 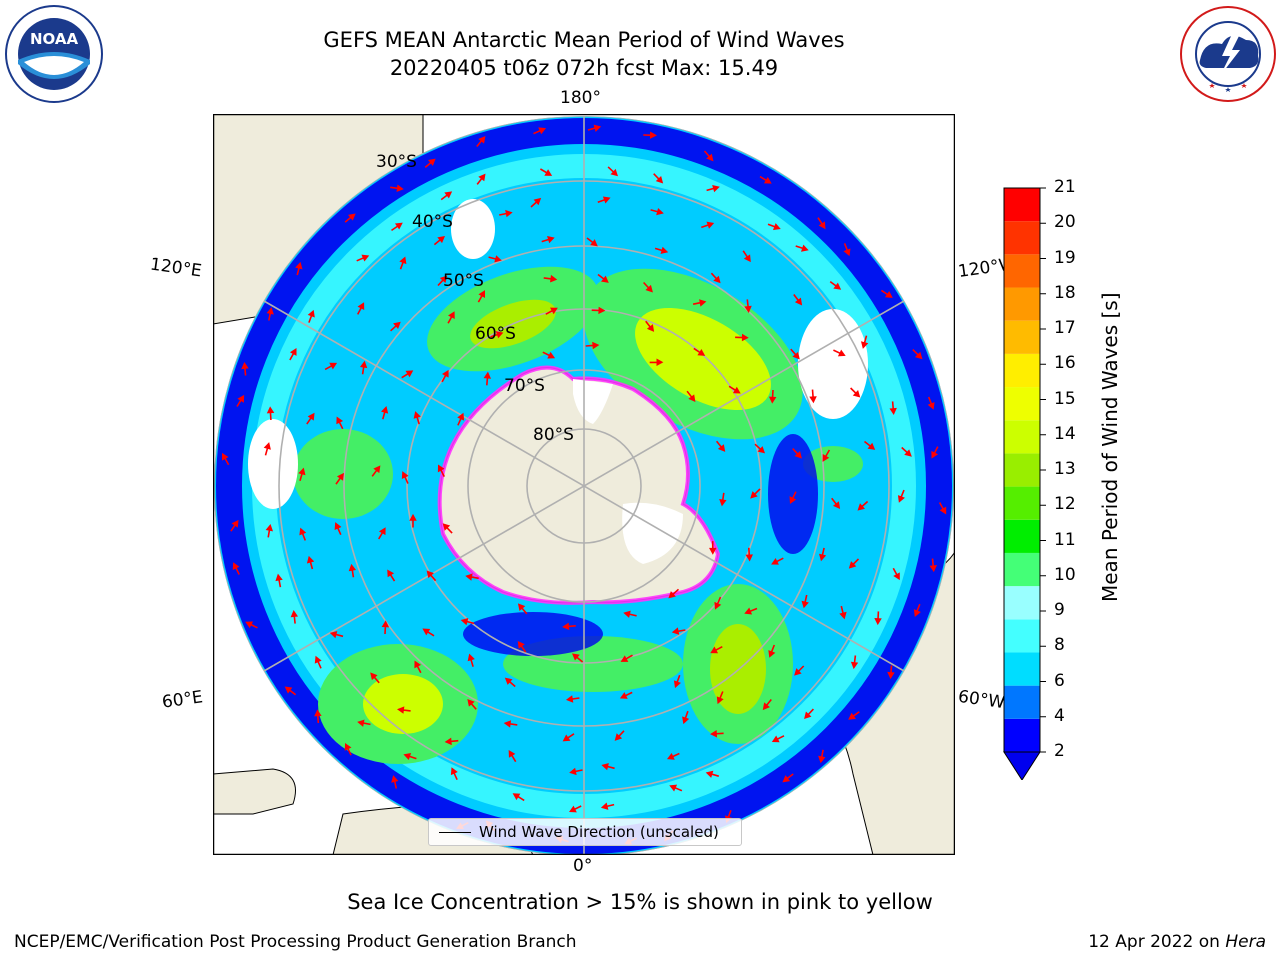 What do you see at coordinates (580, 98) in the screenshot?
I see `lon-label-180: 180°` at bounding box center [580, 98].